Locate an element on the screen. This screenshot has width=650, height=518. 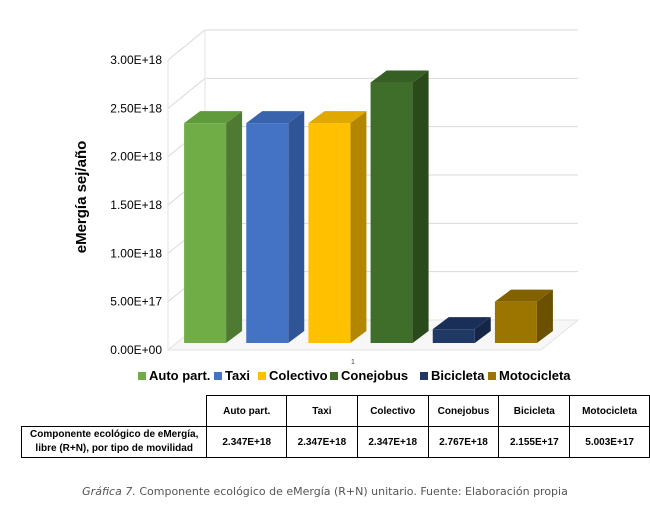
table-header-cell: Colectivo is located at coordinates (392, 411).